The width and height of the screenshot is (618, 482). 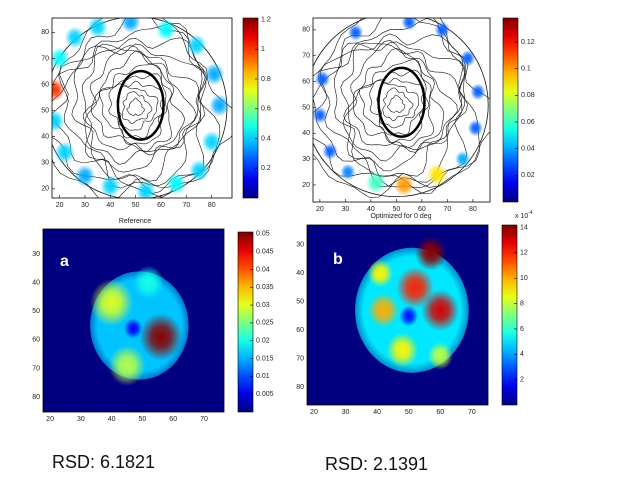 What do you see at coordinates (266, 109) in the screenshot?
I see `colorbar-tick-label: 0.6` at bounding box center [266, 109].